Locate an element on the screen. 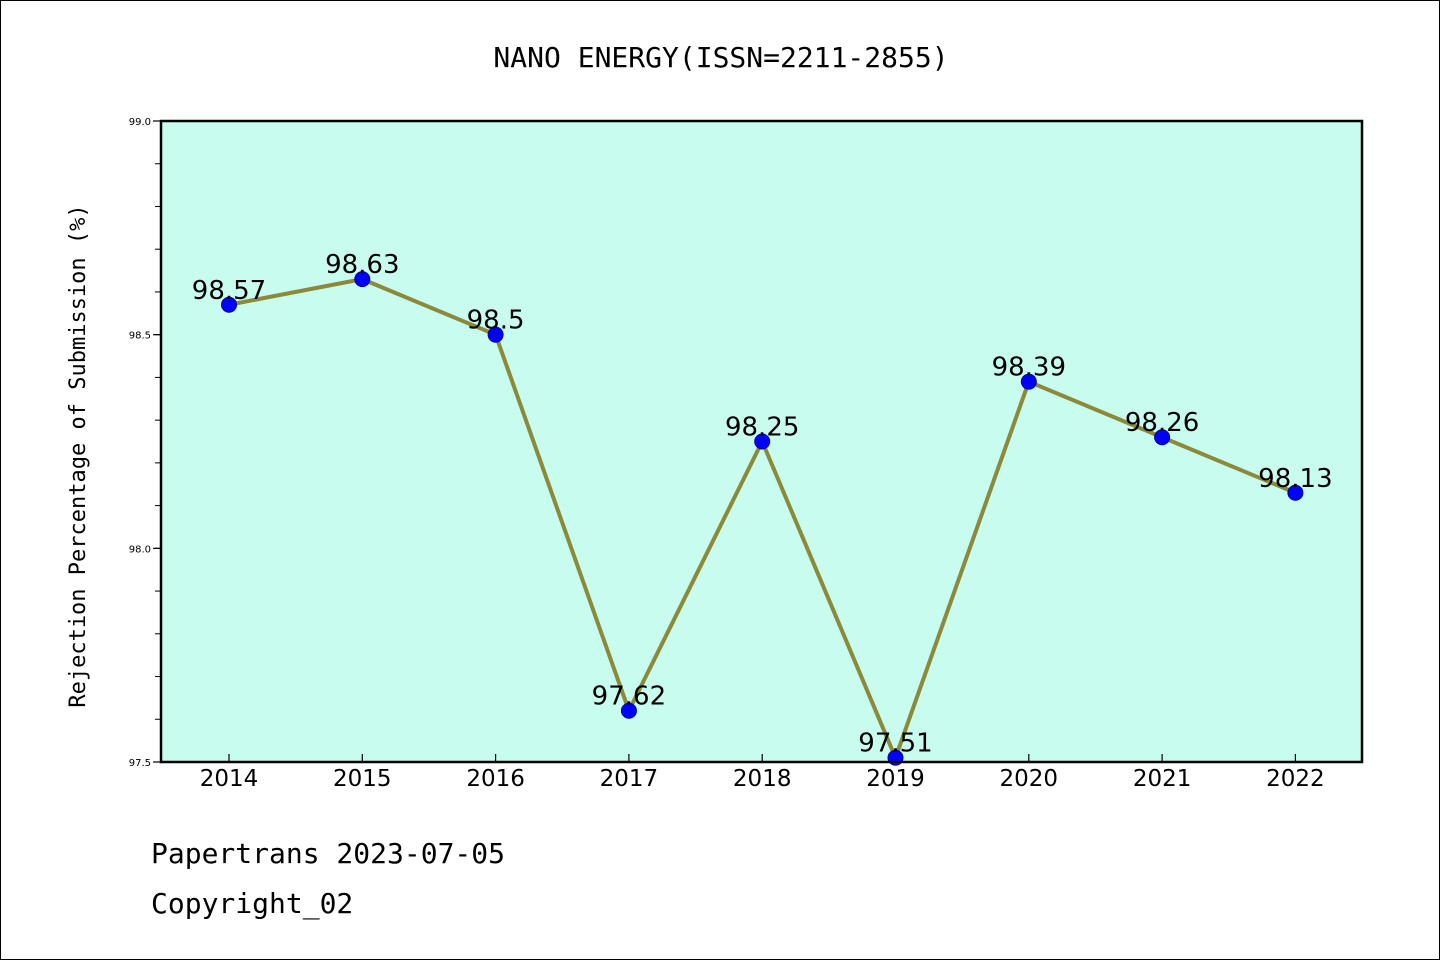 This screenshot has height=961, width=1440. x-tick-label: 2021 is located at coordinates (1162, 779).